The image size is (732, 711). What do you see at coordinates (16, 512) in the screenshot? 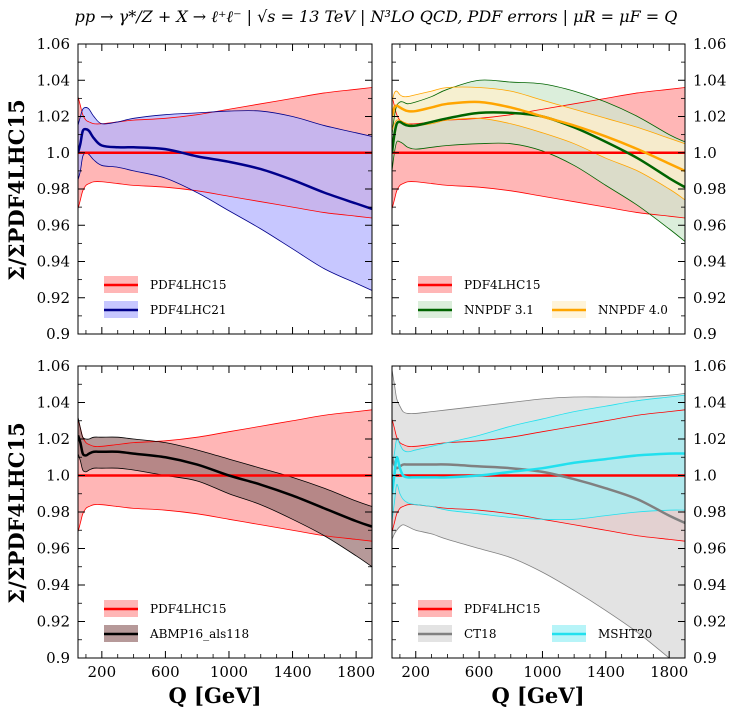
I see `y-axis-label-bottom: Σ/ΣPDF4LHC15` at bounding box center [16, 512].